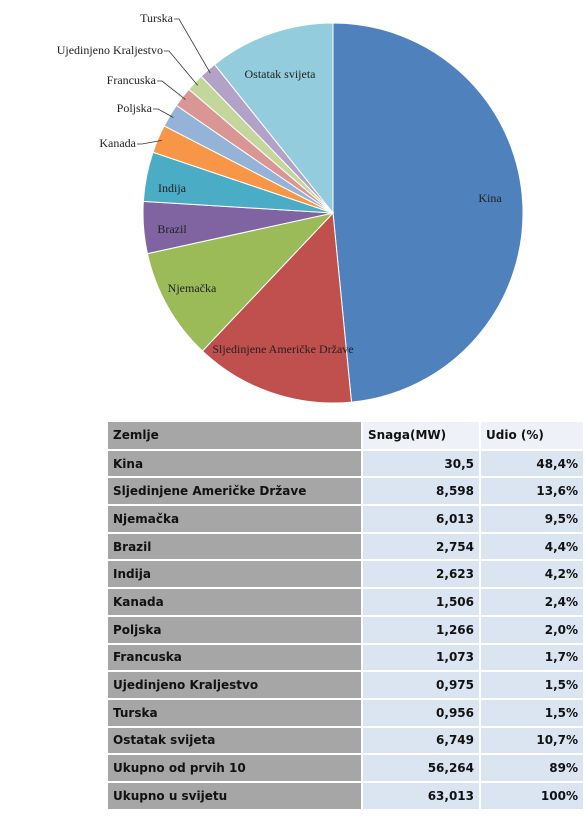  I want to click on table-cell: Francuska, so click(235, 658).